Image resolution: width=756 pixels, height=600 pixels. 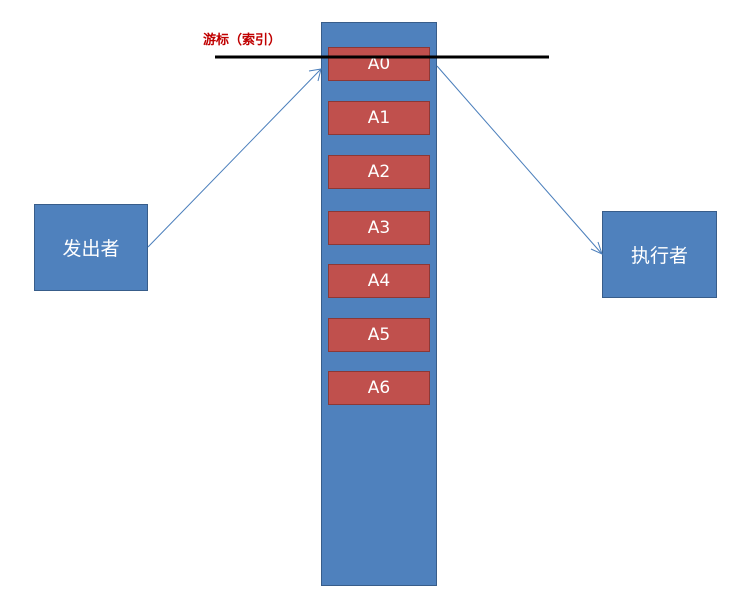 What do you see at coordinates (379, 228) in the screenshot?
I see `queue-slot-a3: A3` at bounding box center [379, 228].